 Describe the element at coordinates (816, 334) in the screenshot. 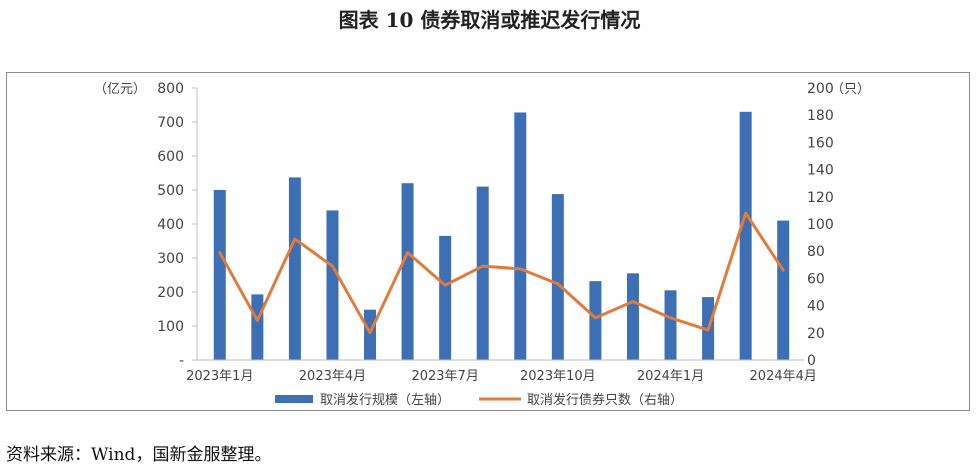

I see `right-tick-label: 20` at that location.